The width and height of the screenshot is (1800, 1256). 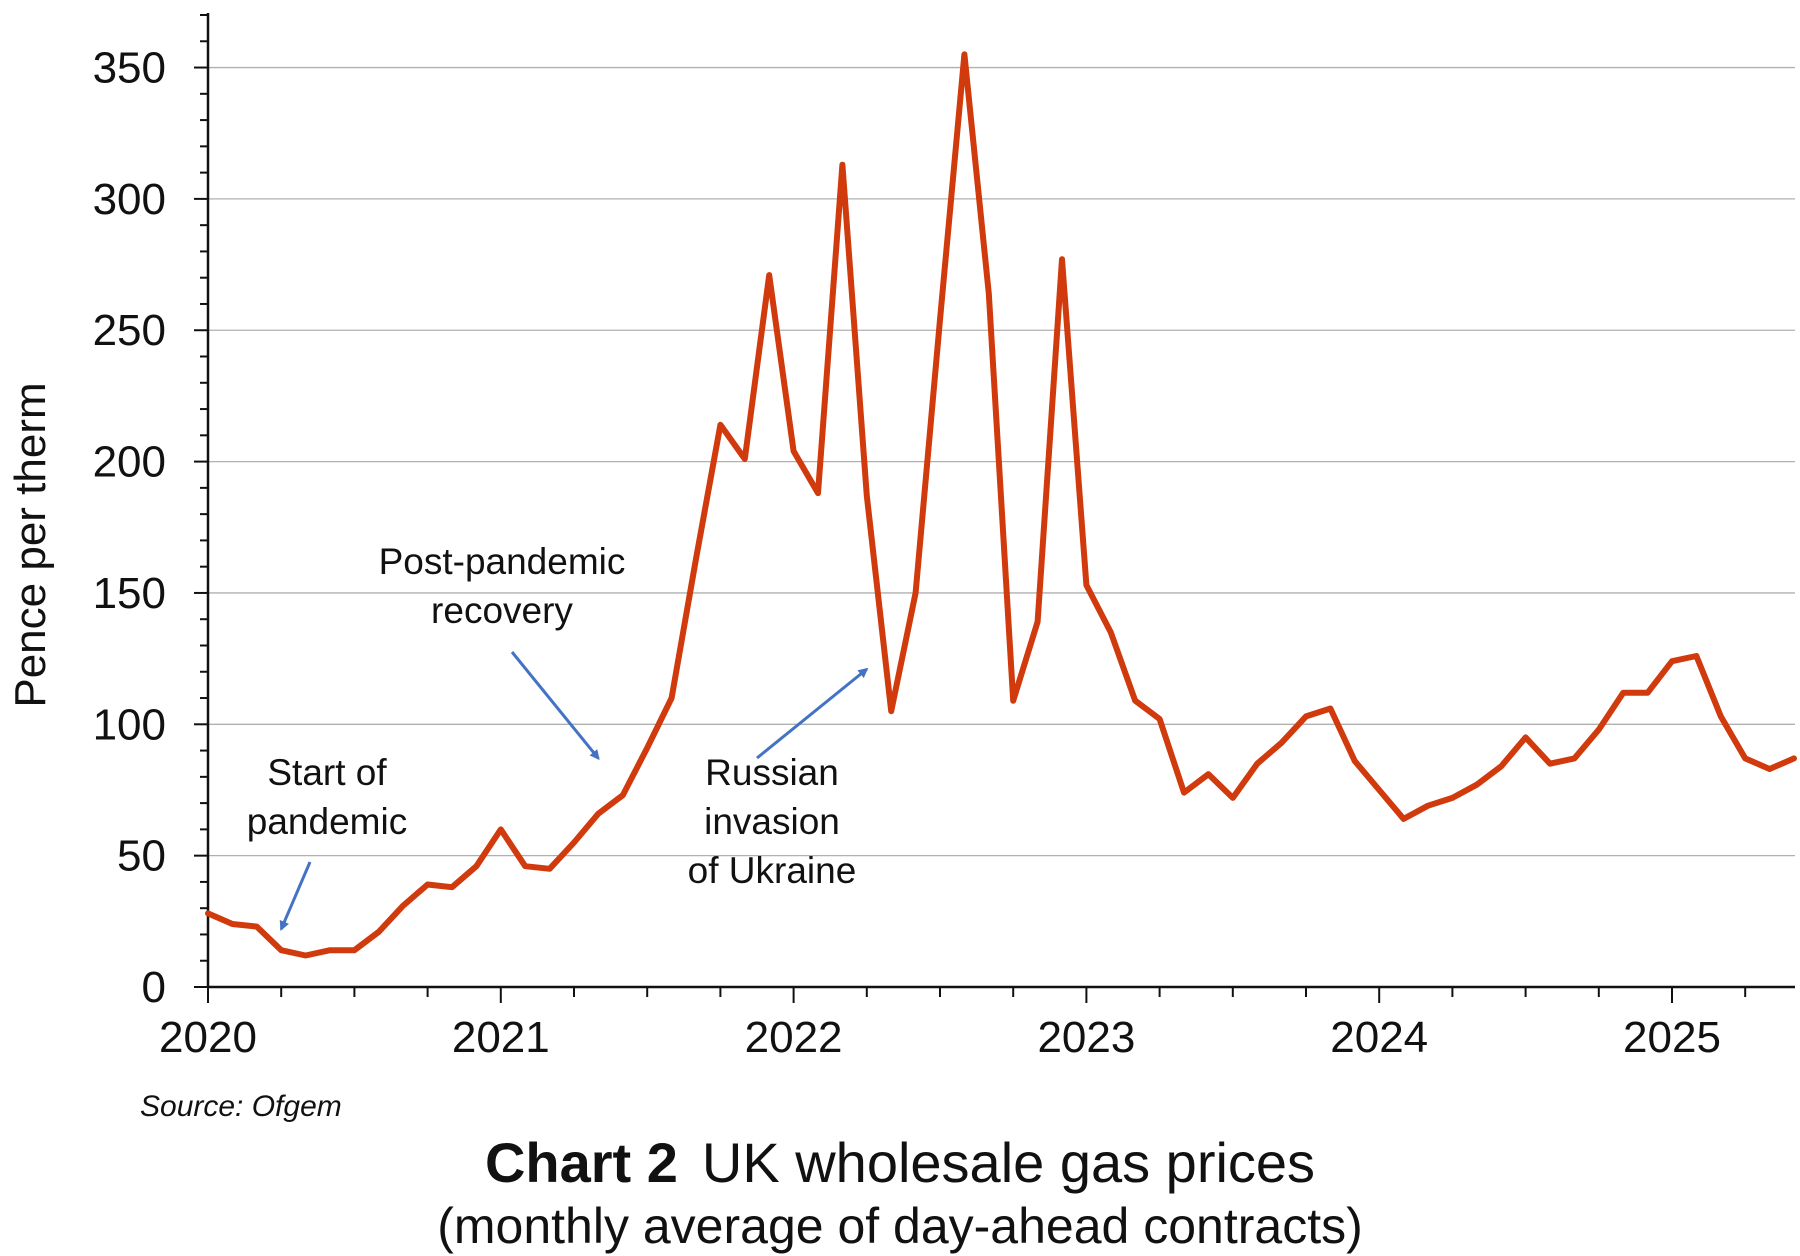 What do you see at coordinates (501, 1037) in the screenshot?
I see `x-tick-label: 2021` at bounding box center [501, 1037].